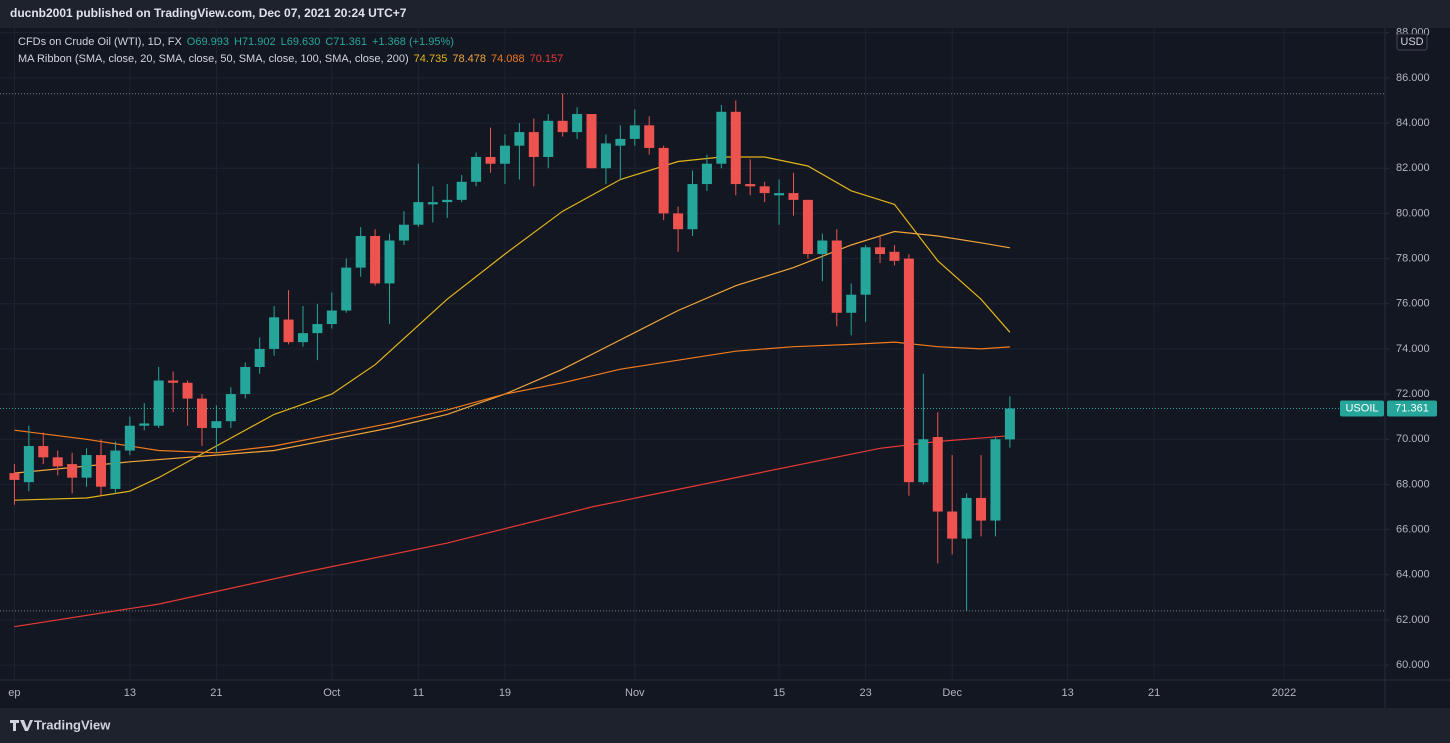 This screenshot has width=1450, height=743. Describe the element at coordinates (418, 693) in the screenshot. I see `x-tick-label: 11` at that location.